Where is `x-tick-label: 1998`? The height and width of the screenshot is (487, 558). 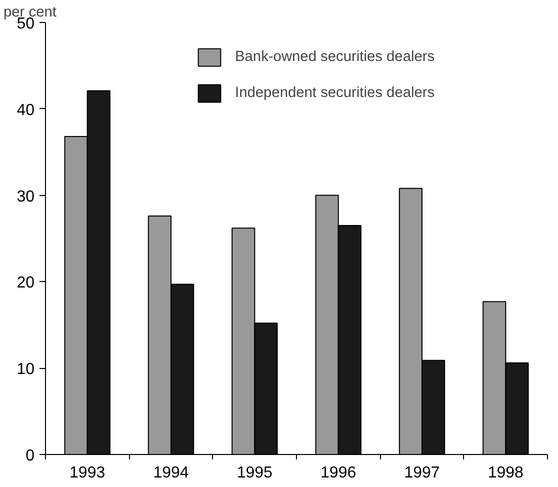 x-tick-label: 1998 is located at coordinates (506, 473).